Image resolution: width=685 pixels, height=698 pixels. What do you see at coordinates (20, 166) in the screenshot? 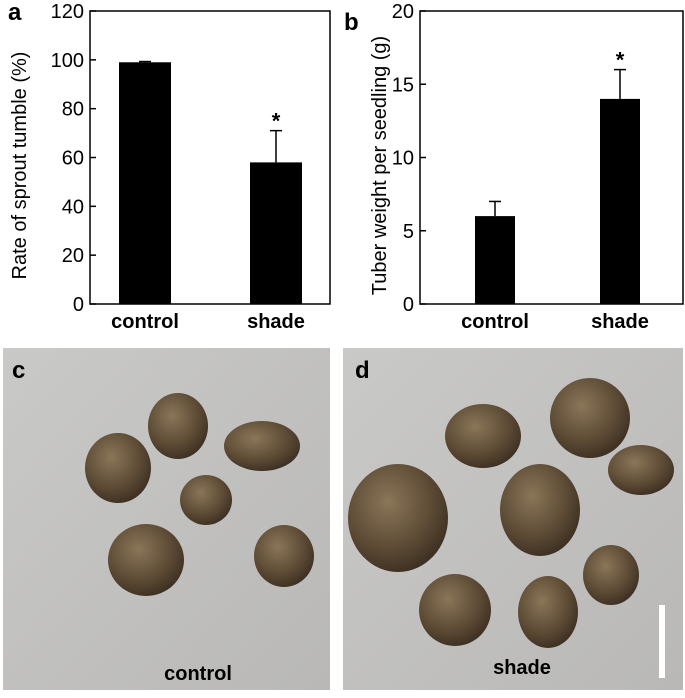
I see `y-axis-label: Rate of sprout tumble (%)` at bounding box center [20, 166].